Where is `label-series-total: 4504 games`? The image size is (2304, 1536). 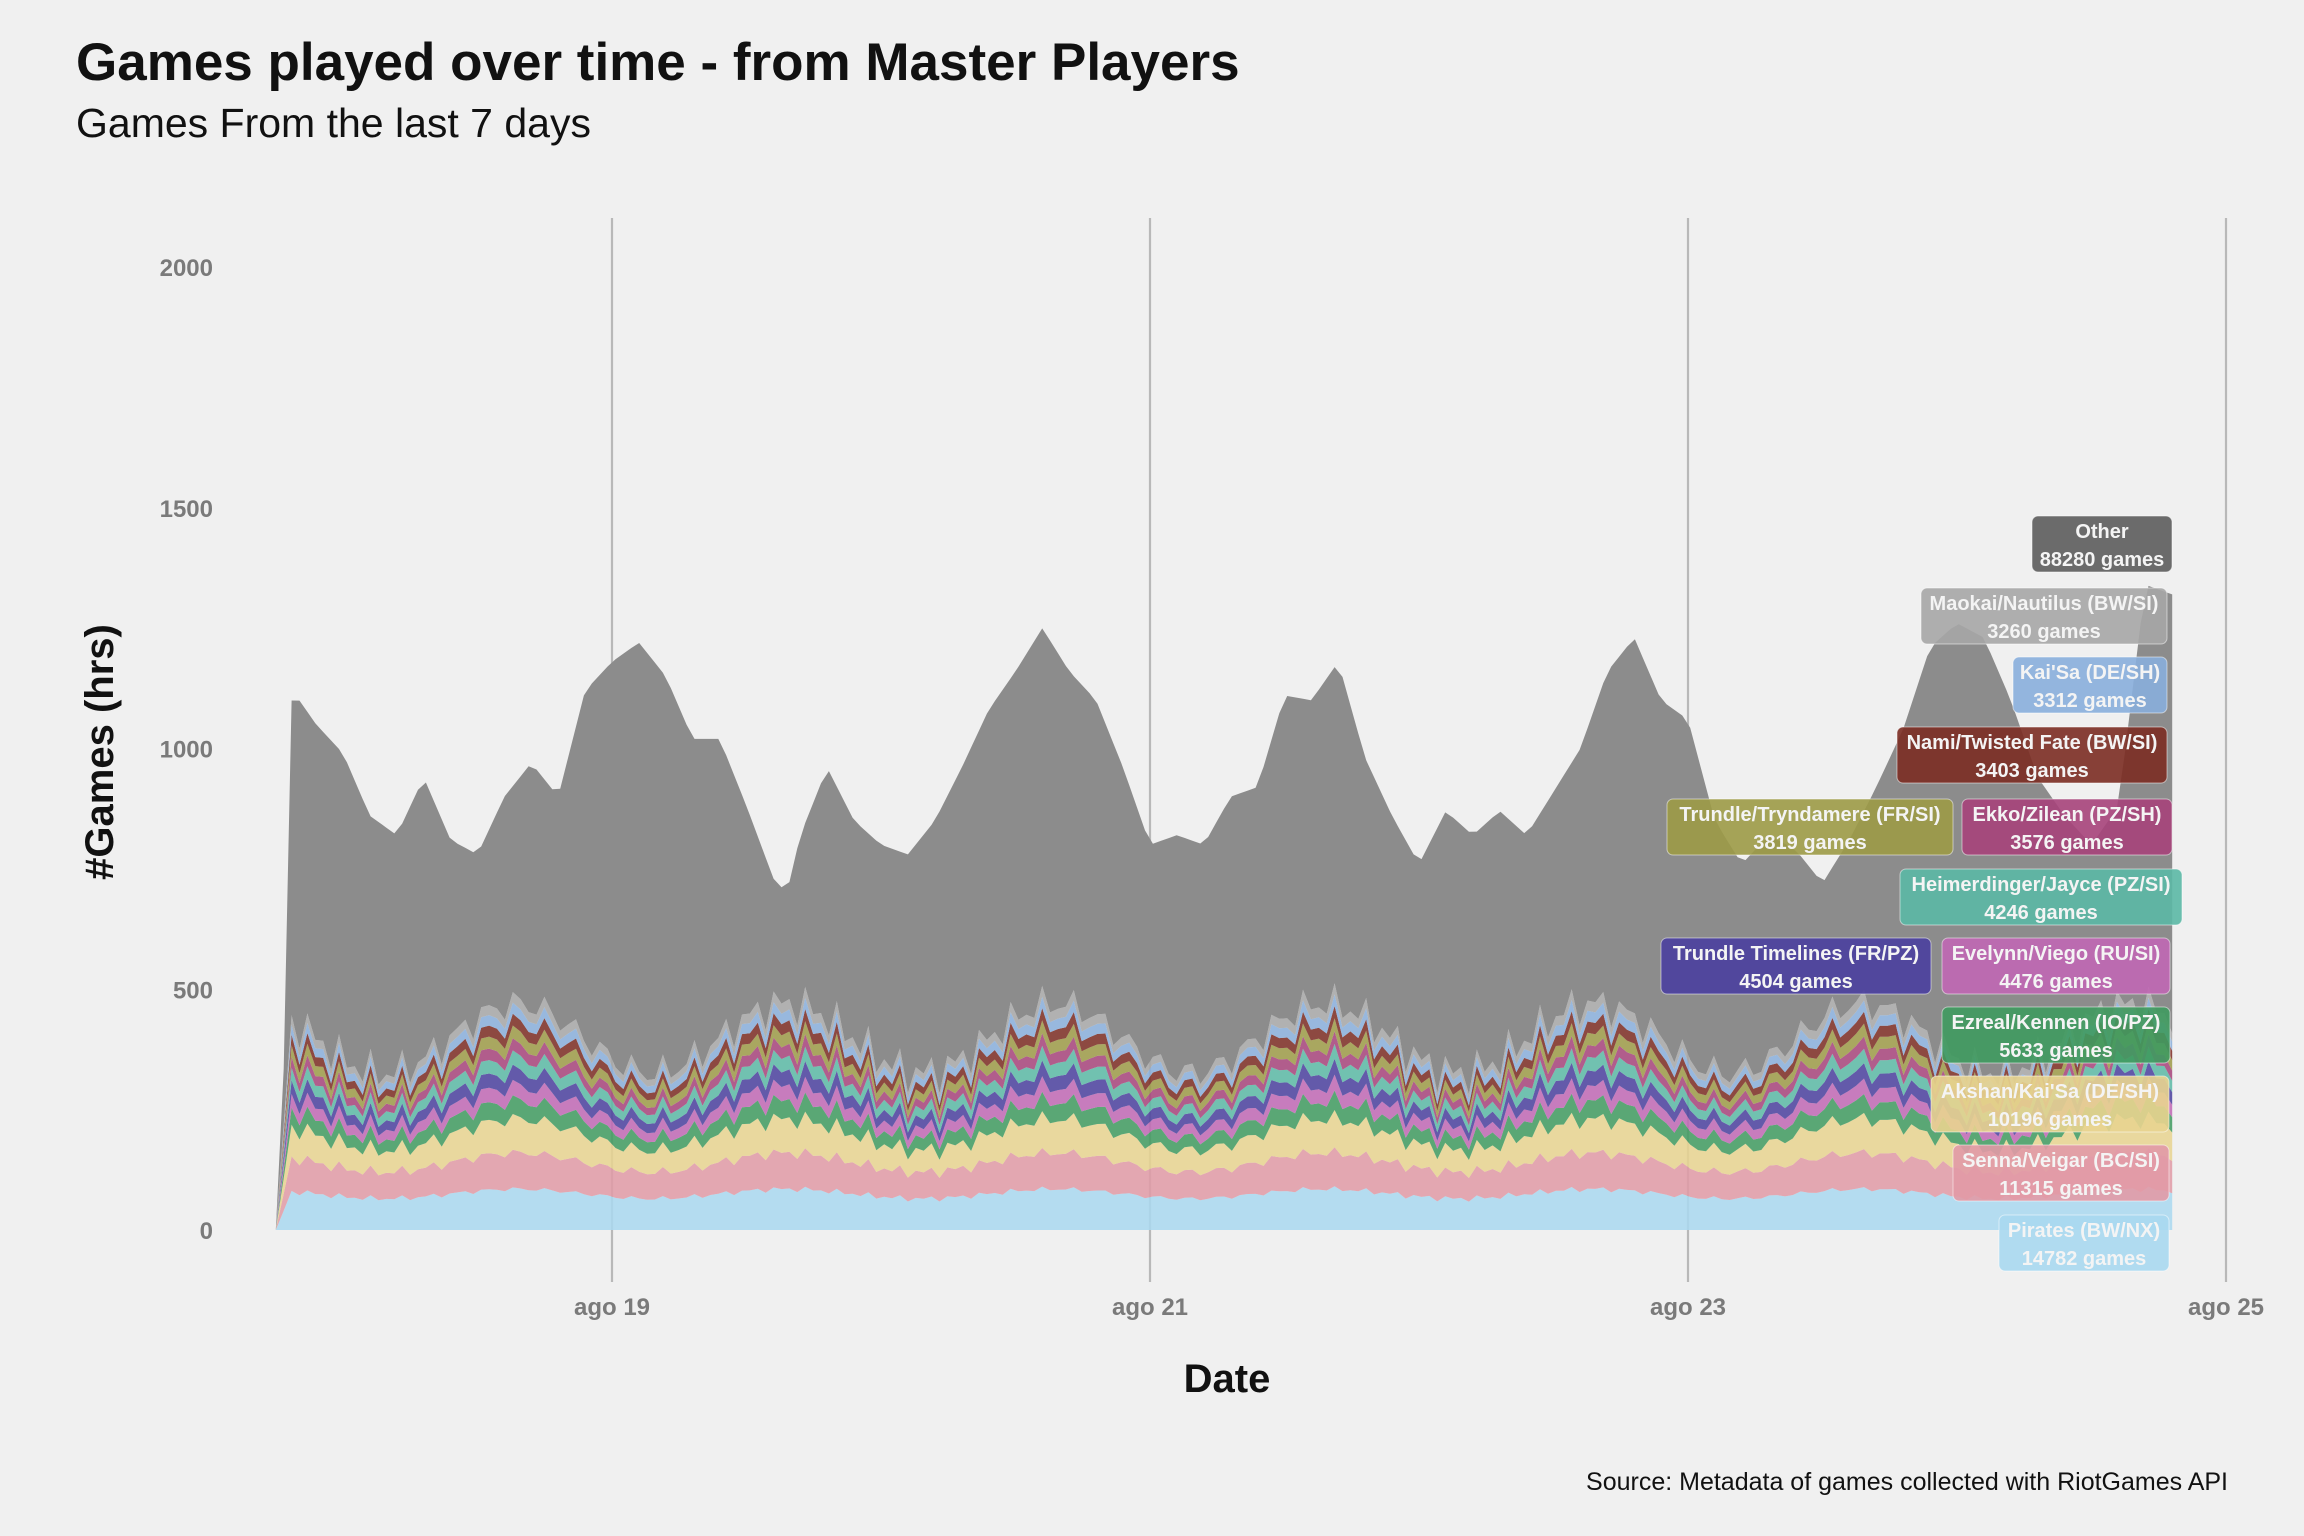 label-series-total: 4504 games is located at coordinates (1795, 982).